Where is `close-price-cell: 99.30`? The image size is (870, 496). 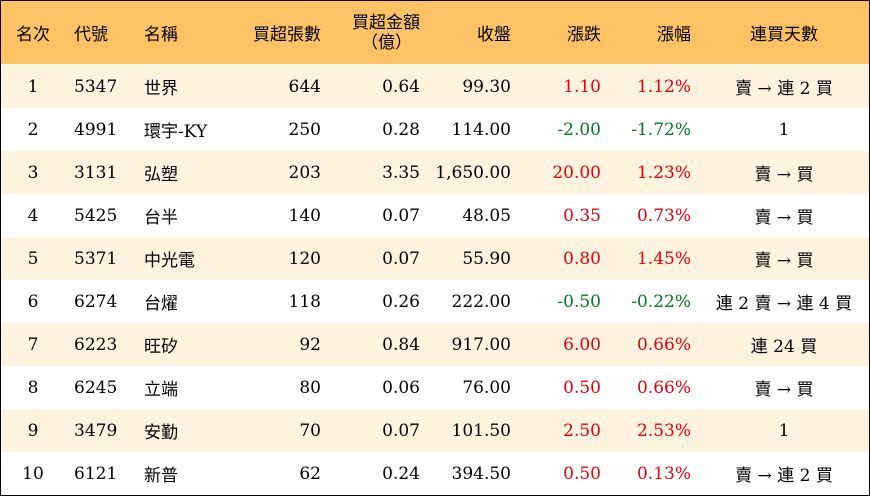 close-price-cell: 99.30 is located at coordinates (486, 86).